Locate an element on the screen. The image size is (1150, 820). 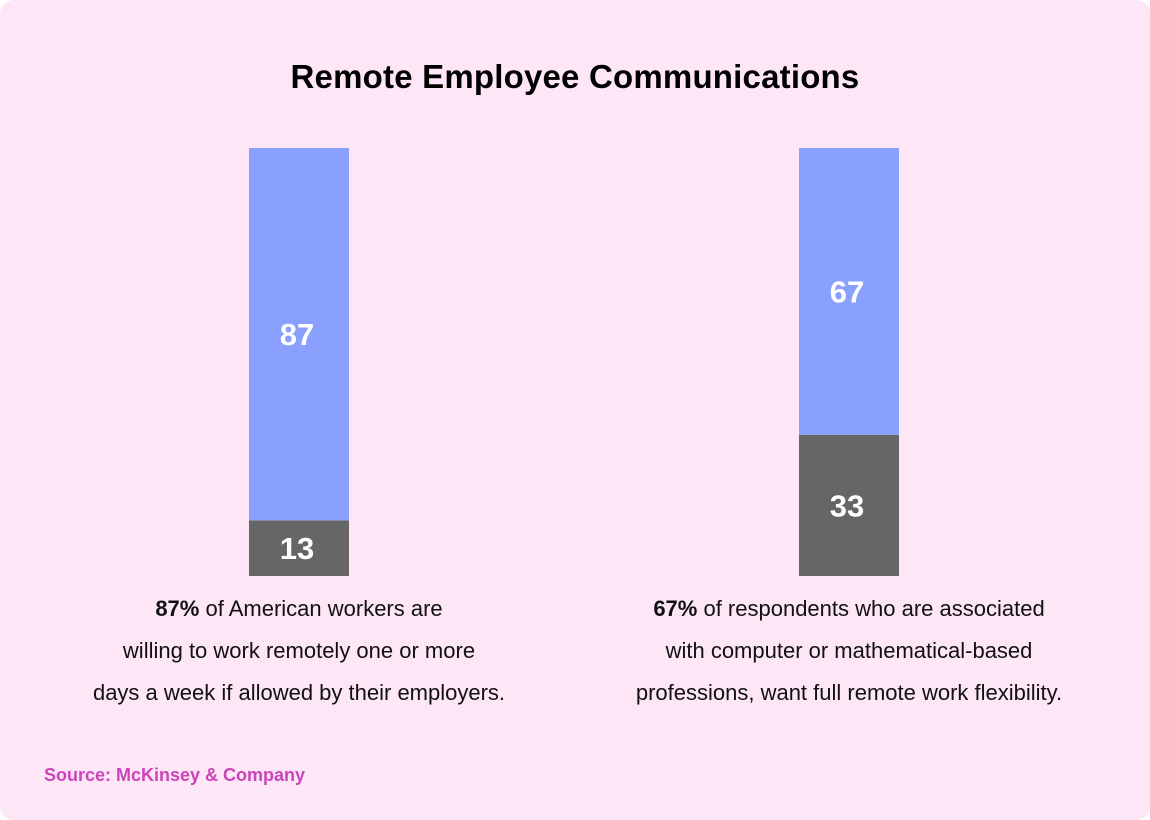
bar-1-top-segment-label: 87 is located at coordinates (297, 334).